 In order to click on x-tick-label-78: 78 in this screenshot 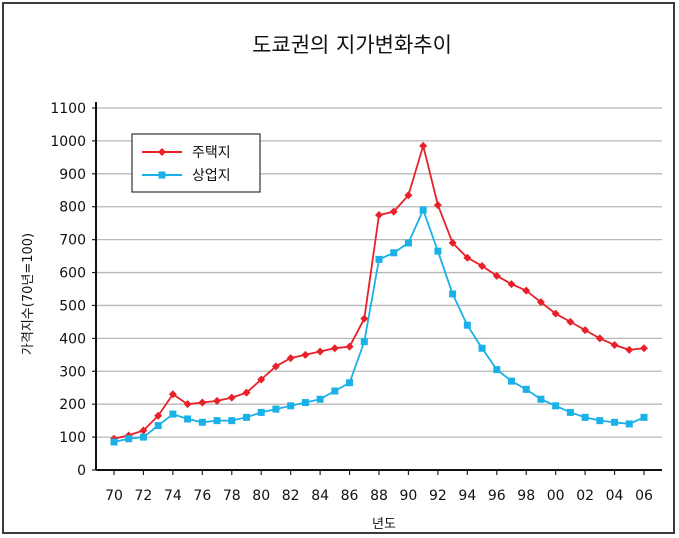, I will do `click(232, 496)`.